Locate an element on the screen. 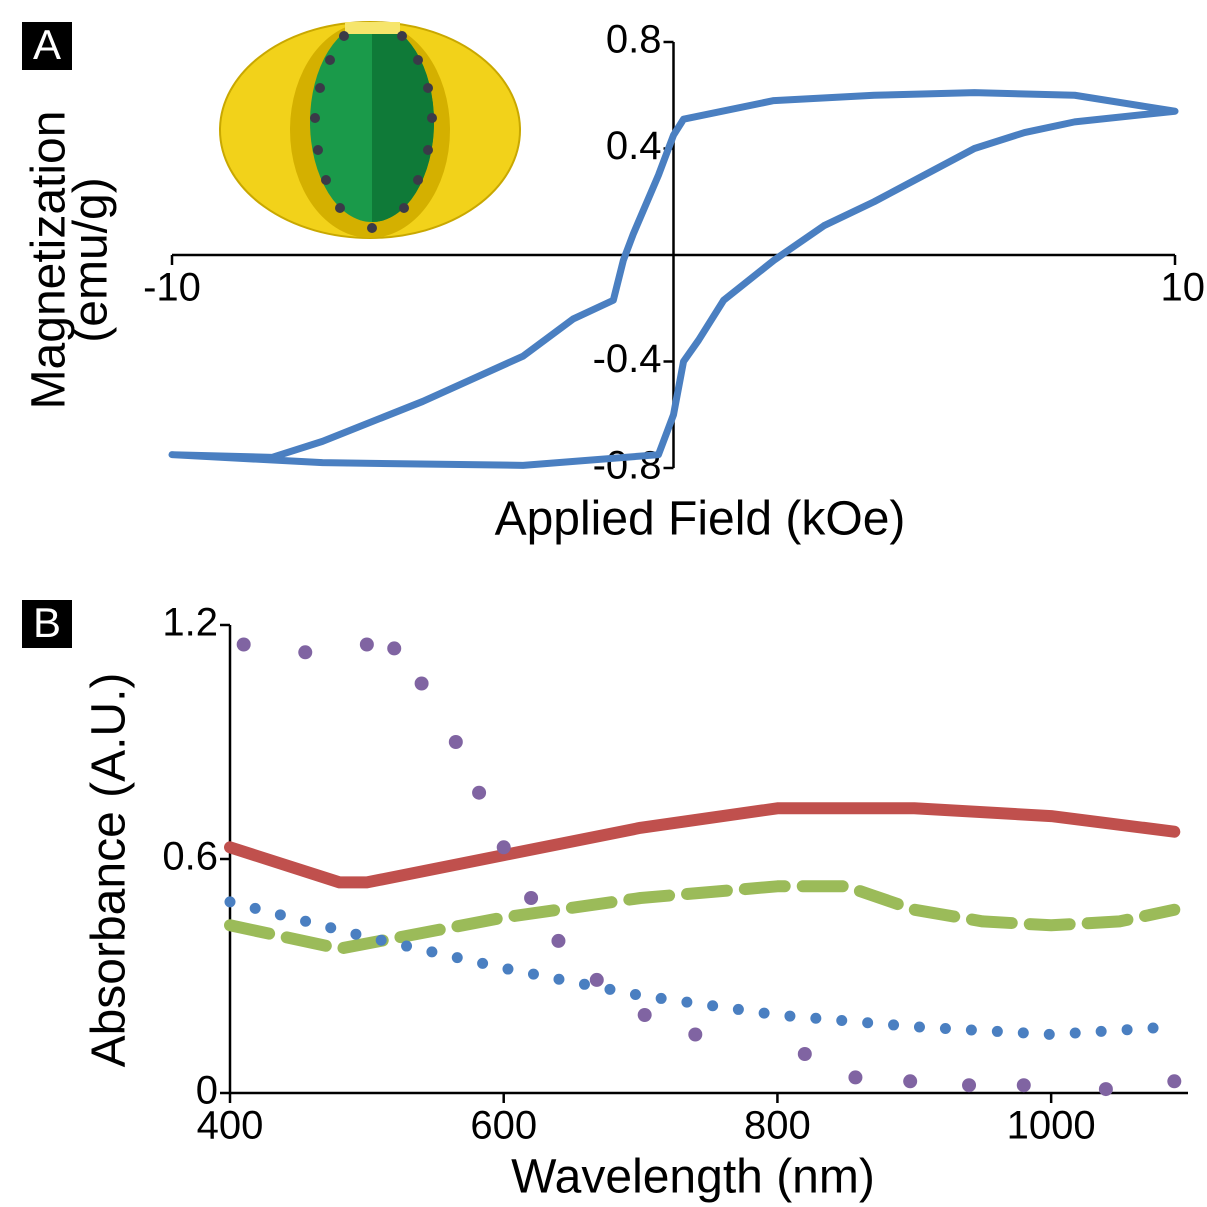 The height and width of the screenshot is (1207, 1207). y-tick-label: 0.4 is located at coordinates (634, 146).